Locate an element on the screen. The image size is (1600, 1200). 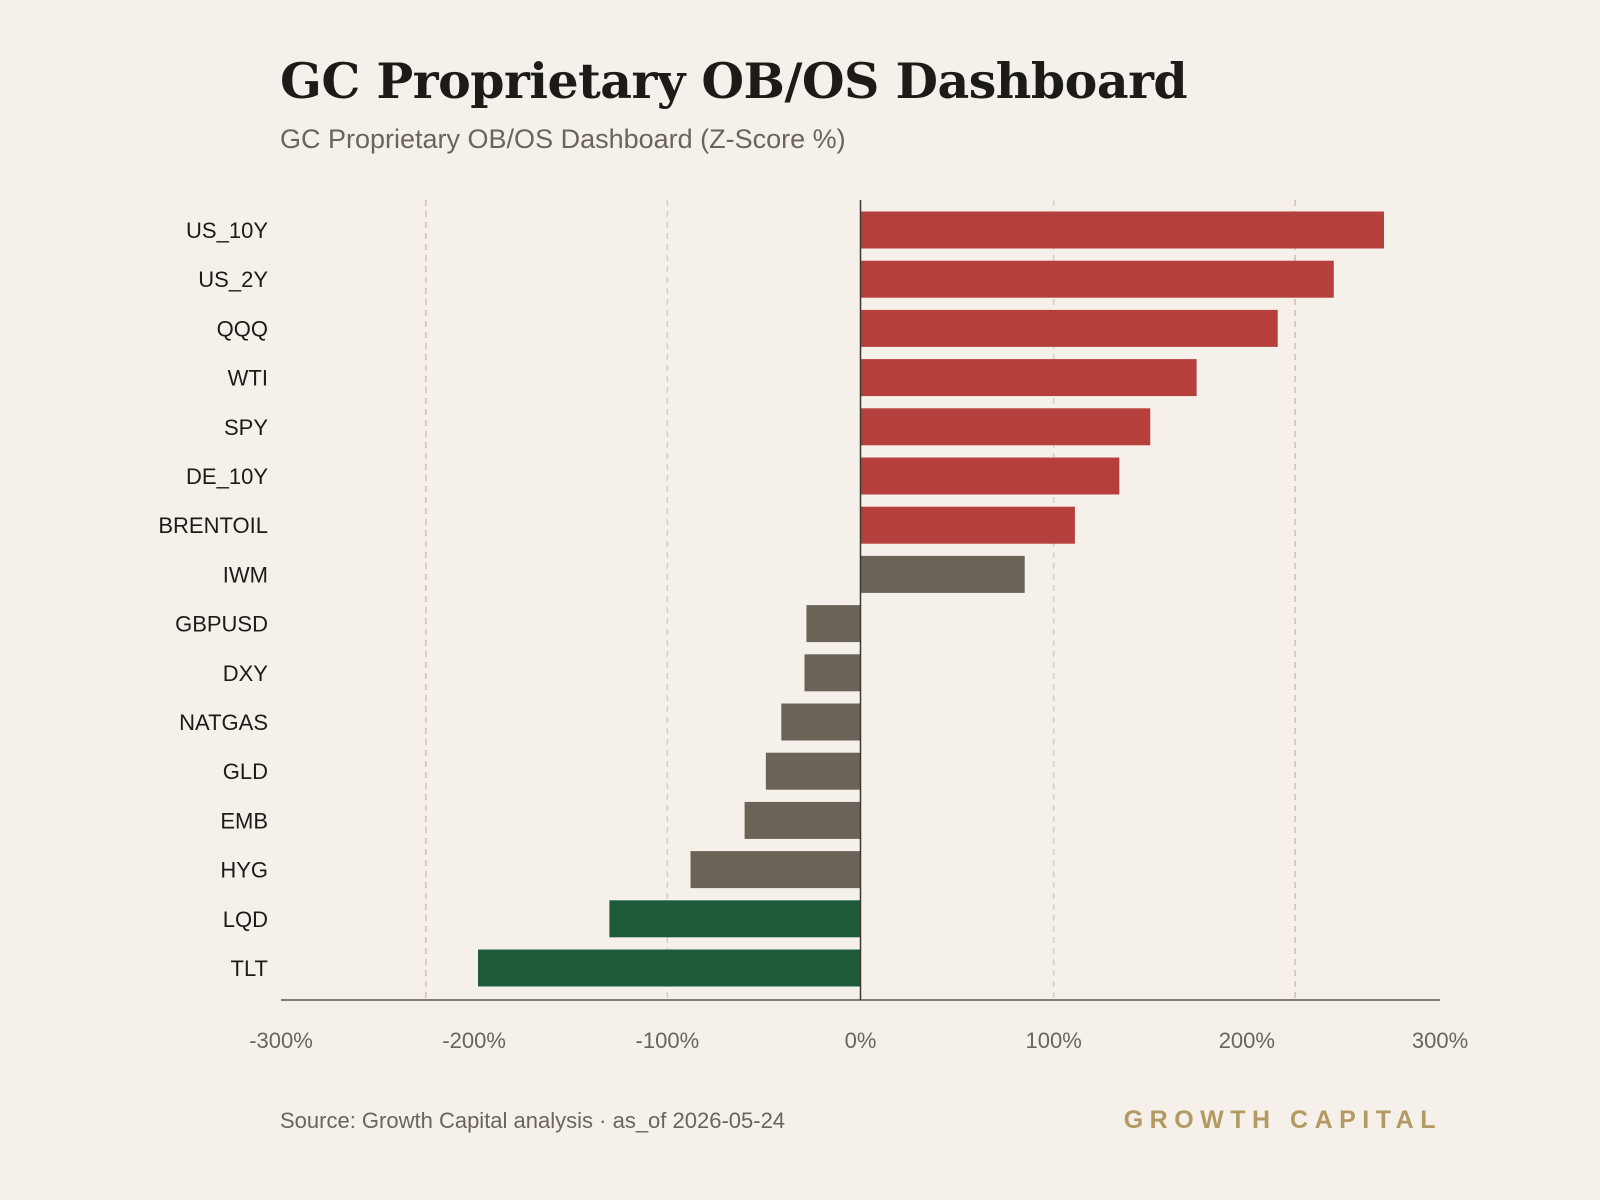
bar-gbpusd is located at coordinates (833, 624).